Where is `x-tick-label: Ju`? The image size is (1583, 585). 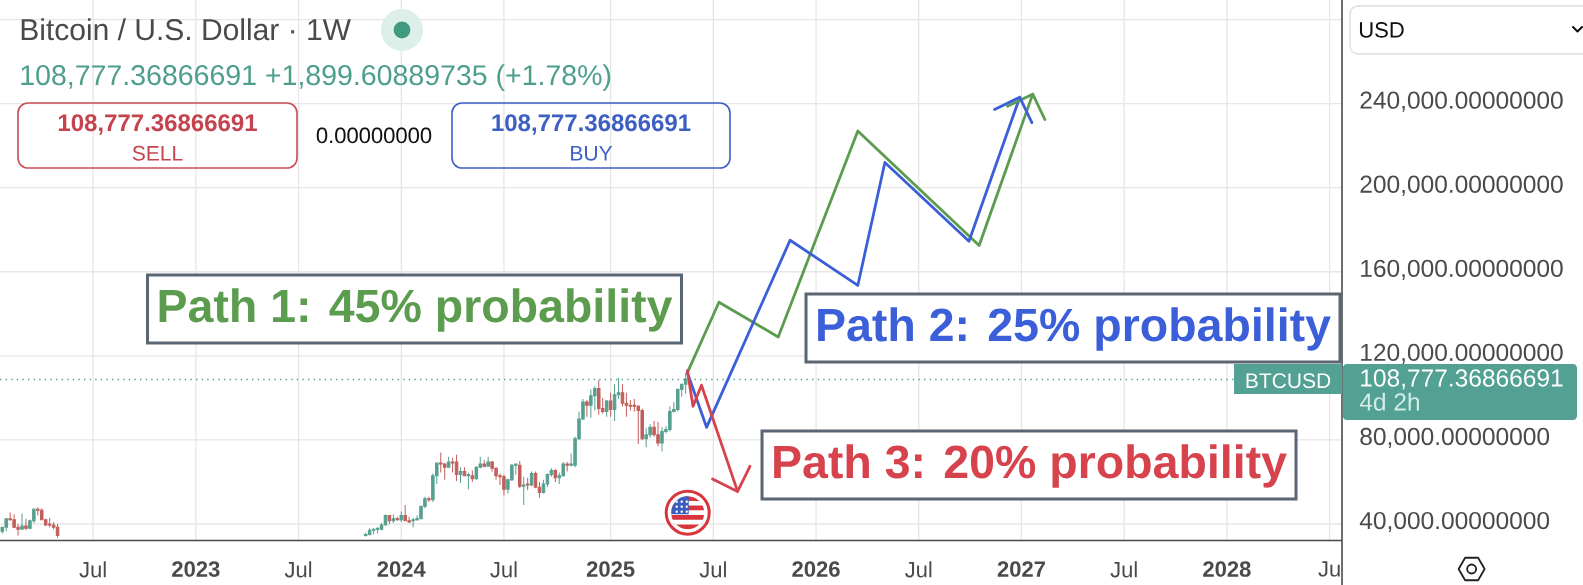 x-tick-label: Ju is located at coordinates (1329, 569).